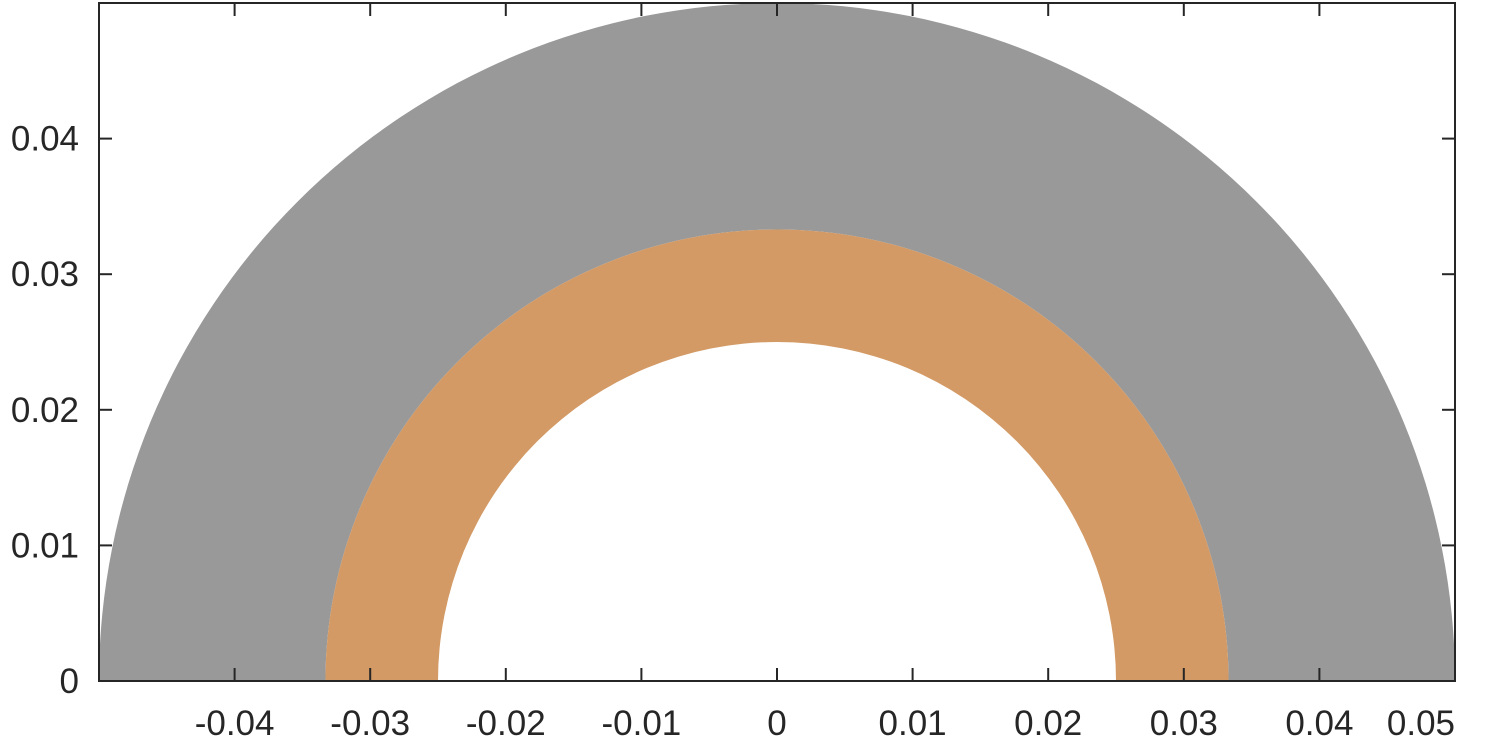  I want to click on y-tick-label: 0.01, so click(45, 545).